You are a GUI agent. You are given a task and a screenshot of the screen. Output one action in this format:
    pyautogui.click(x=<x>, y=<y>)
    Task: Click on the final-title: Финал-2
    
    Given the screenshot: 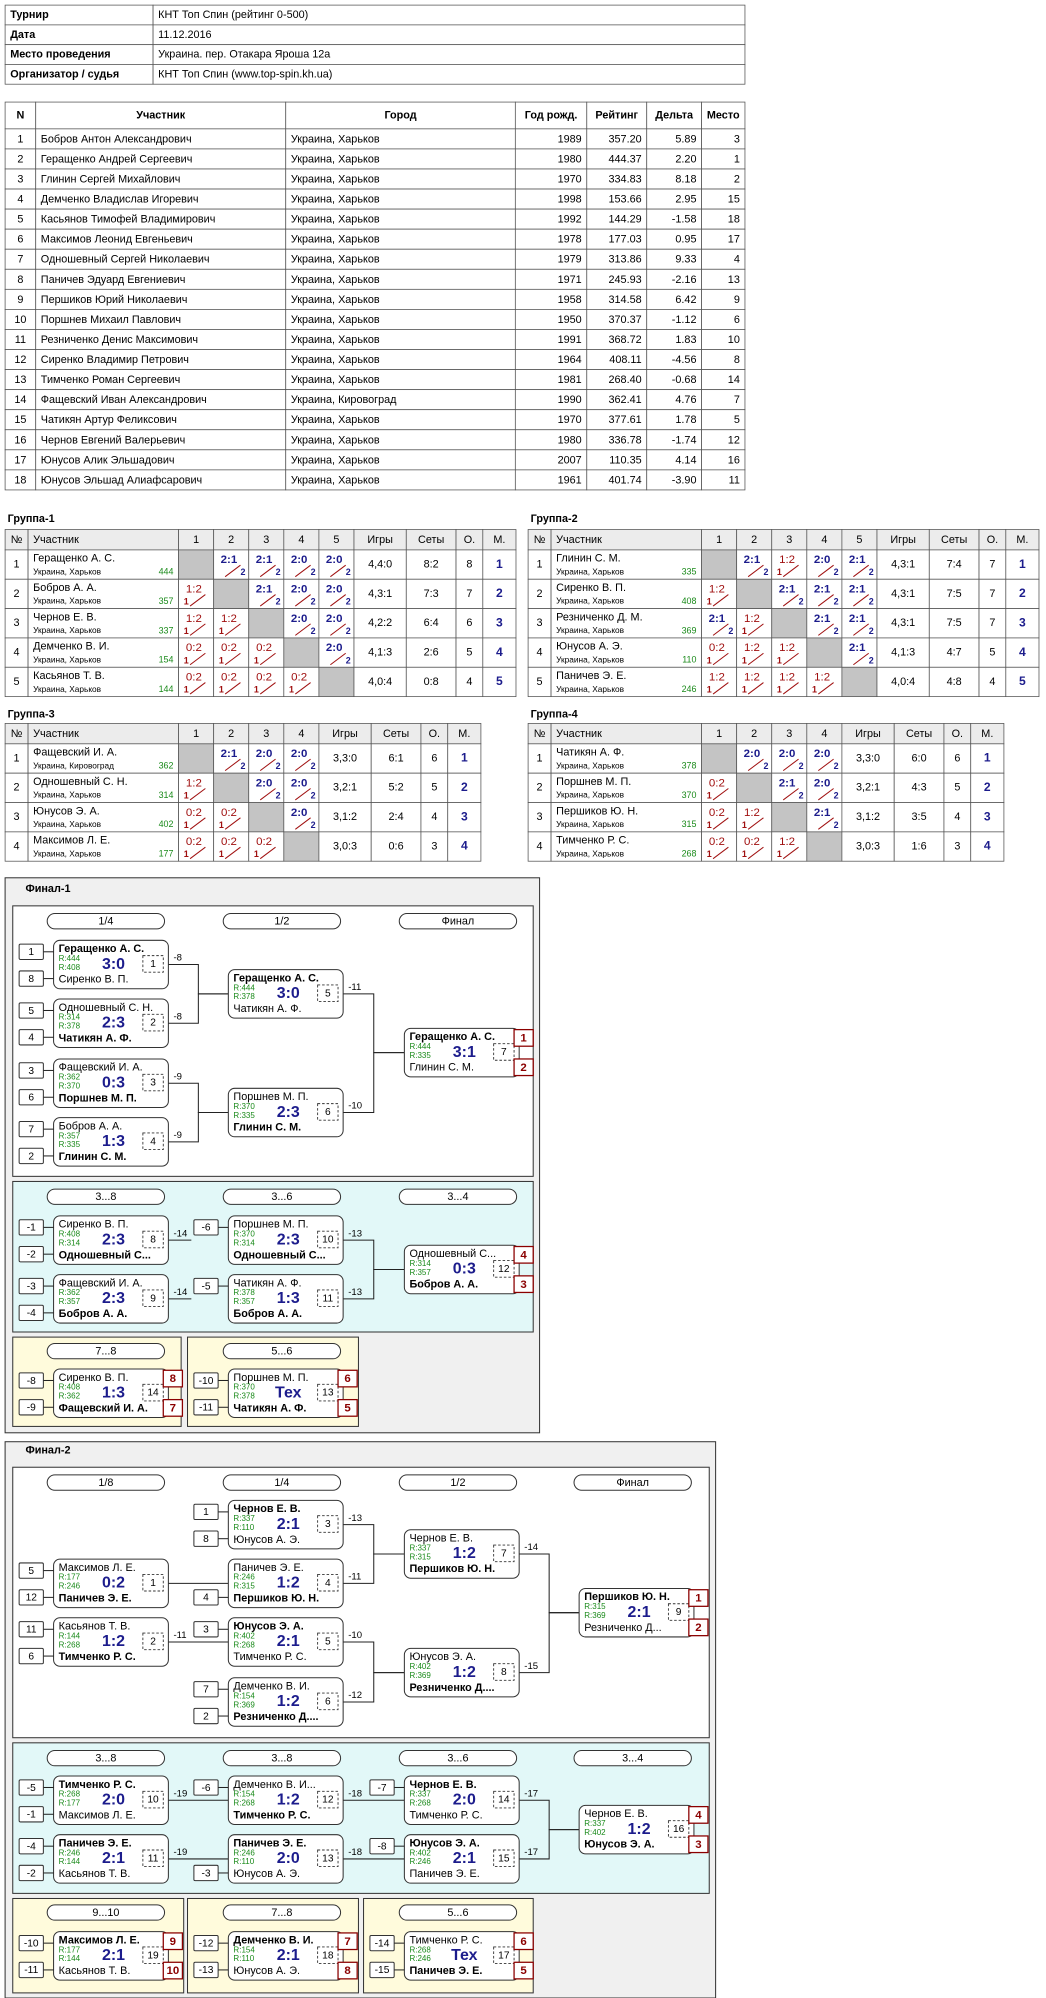 What is the action you would take?
    pyautogui.click(x=48, y=1451)
    